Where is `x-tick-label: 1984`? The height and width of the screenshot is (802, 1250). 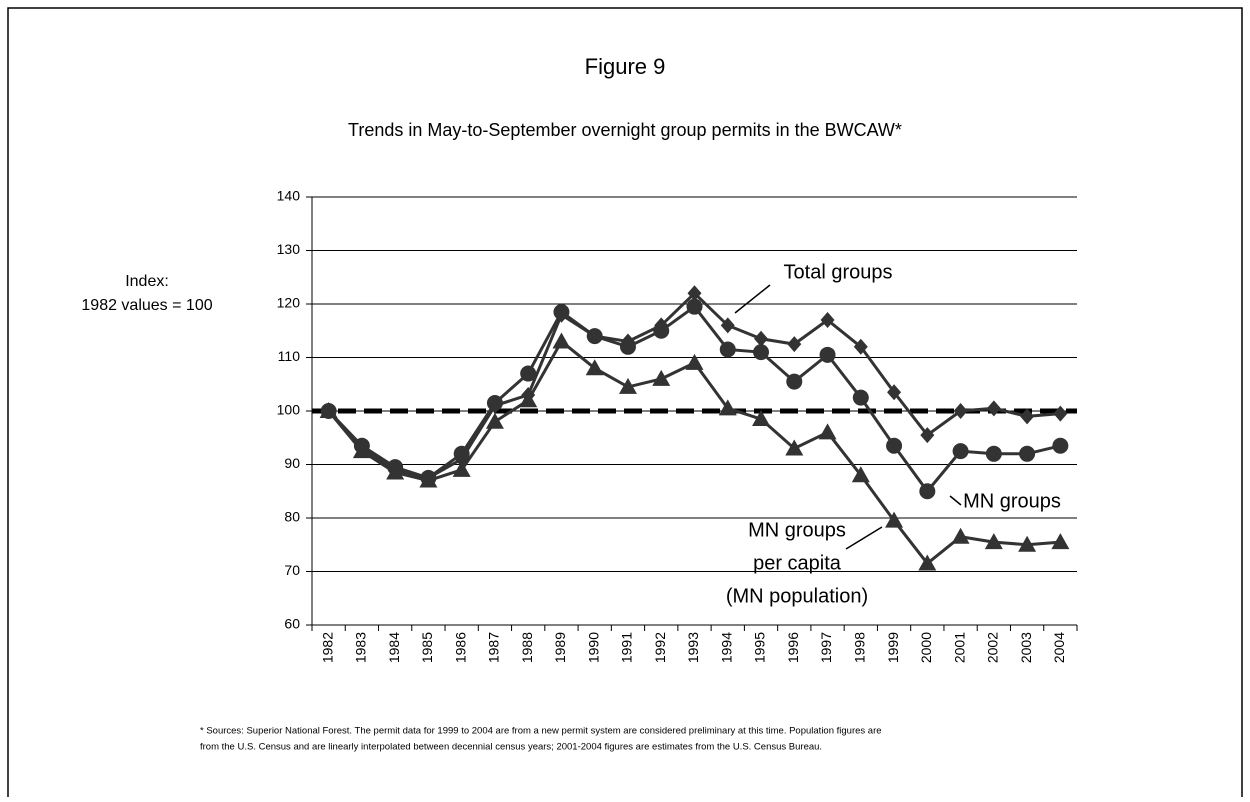 x-tick-label: 1984 is located at coordinates (394, 647).